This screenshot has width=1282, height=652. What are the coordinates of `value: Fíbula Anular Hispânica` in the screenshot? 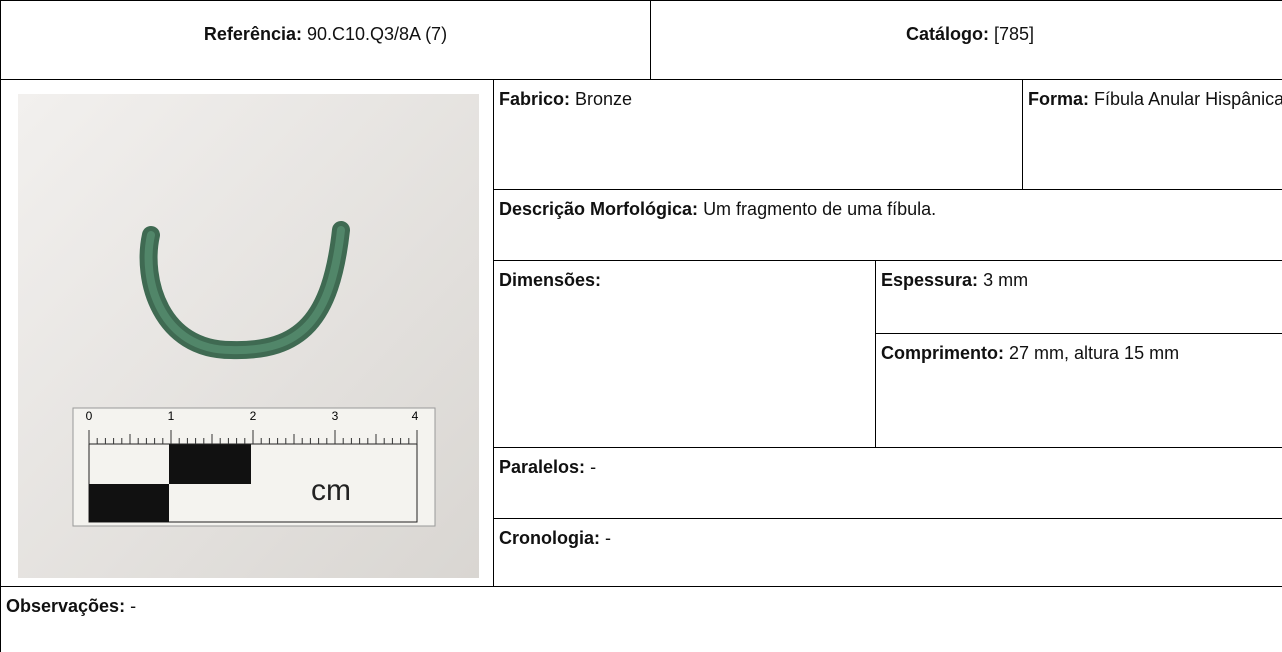 It's located at (1188, 99).